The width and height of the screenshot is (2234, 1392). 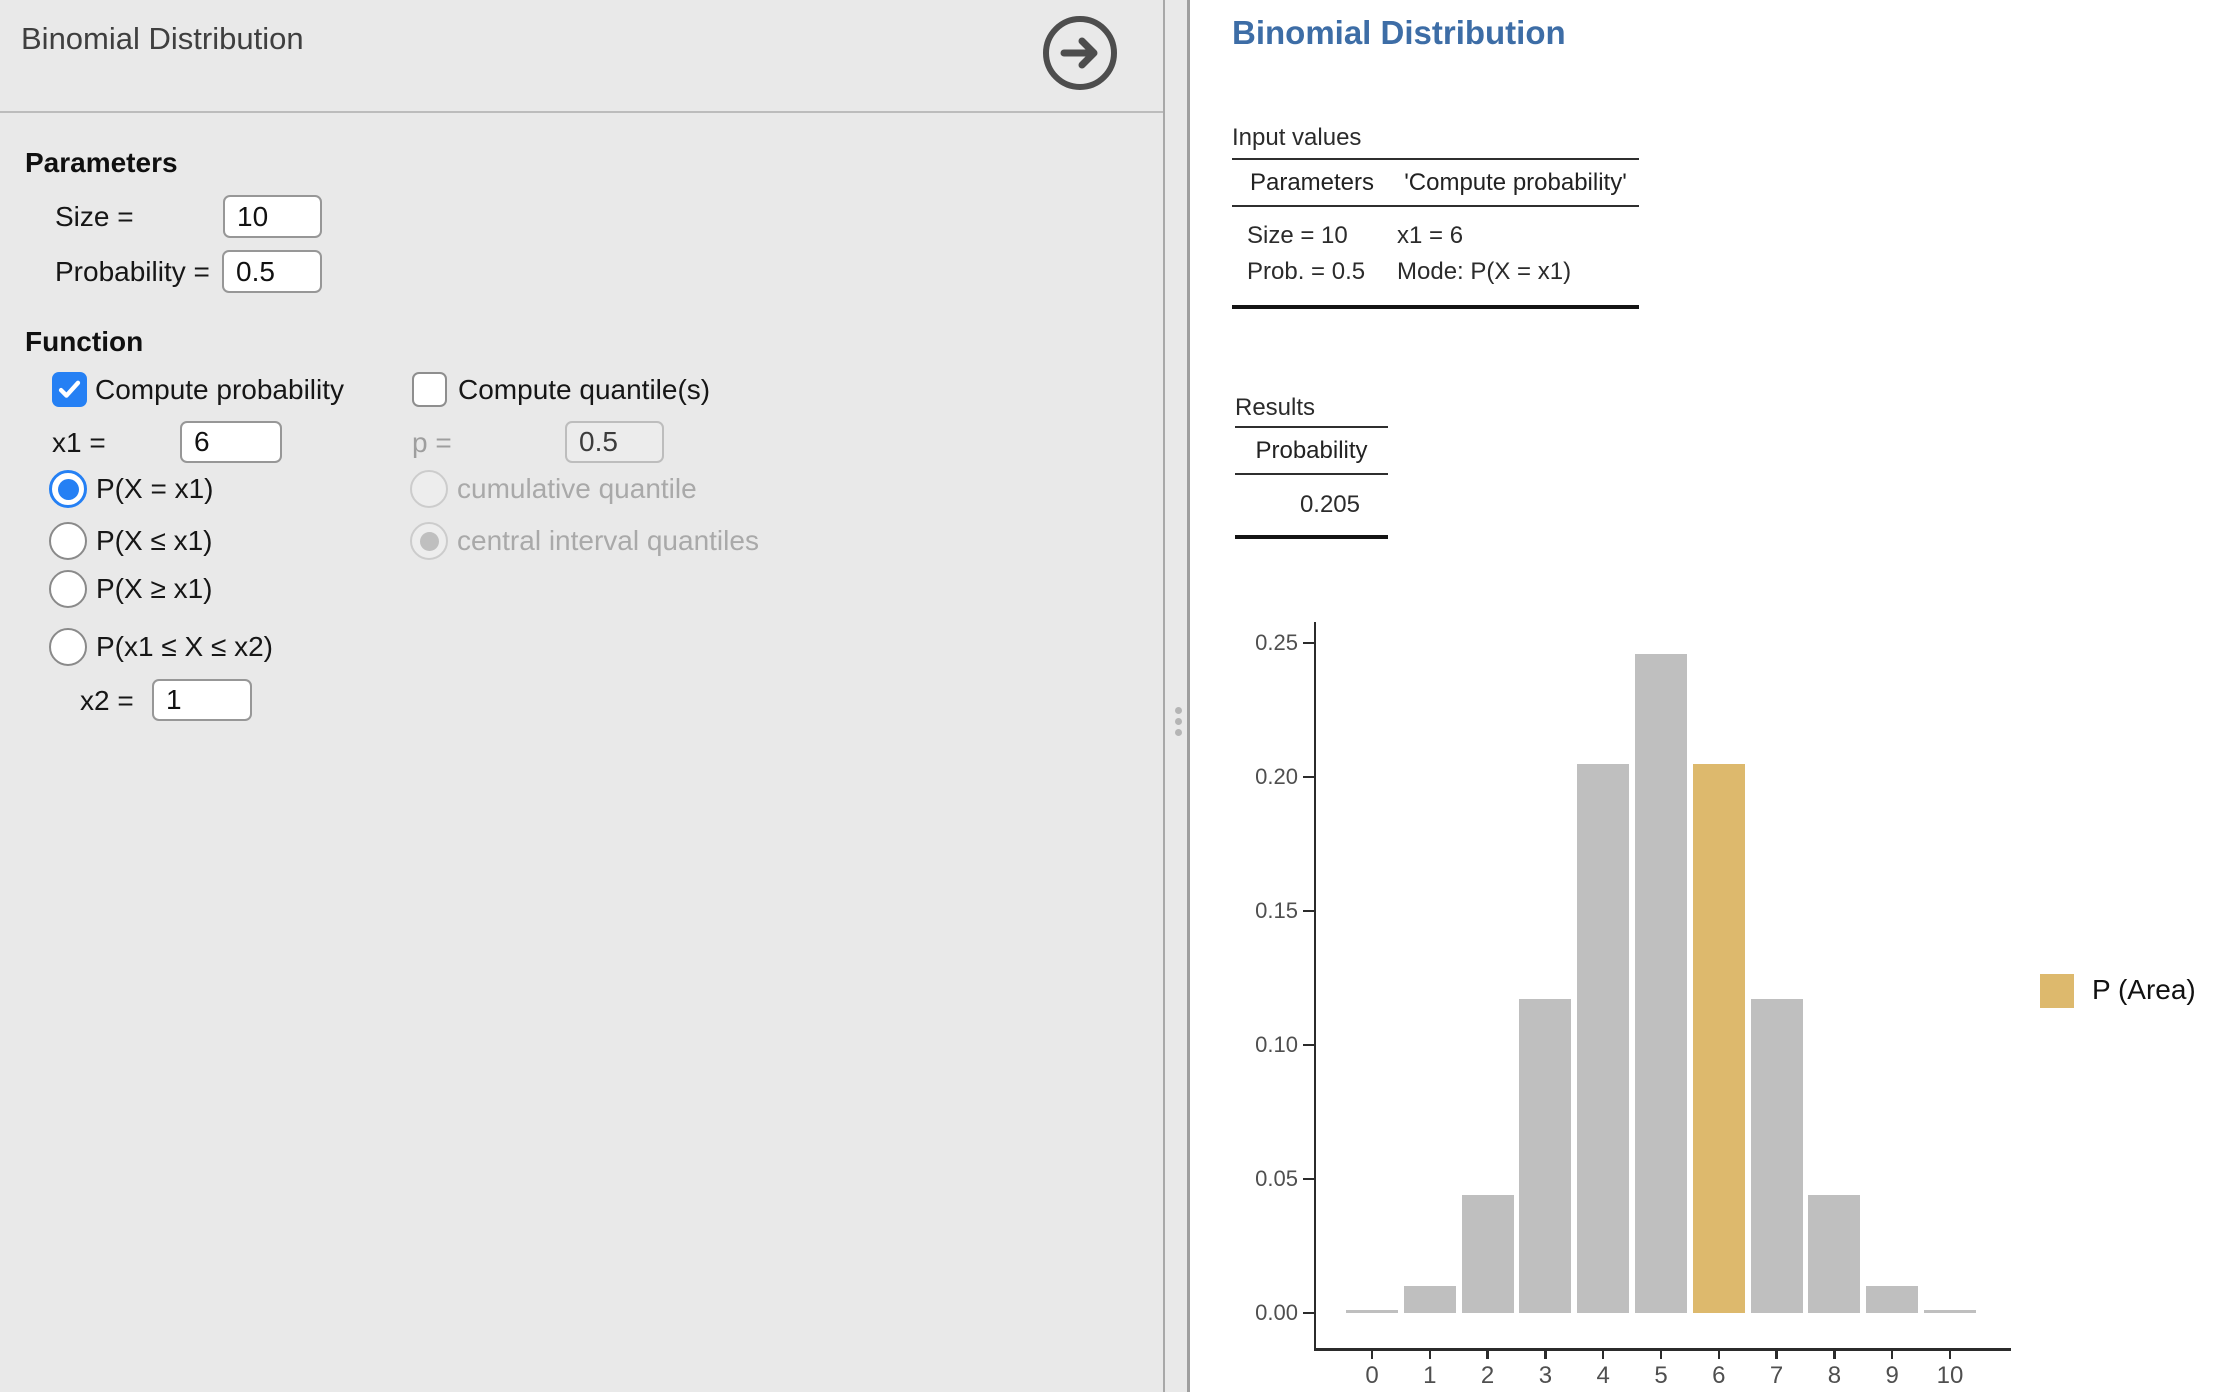 I want to click on options-panel-header: Binomial Distribution, so click(x=581, y=56).